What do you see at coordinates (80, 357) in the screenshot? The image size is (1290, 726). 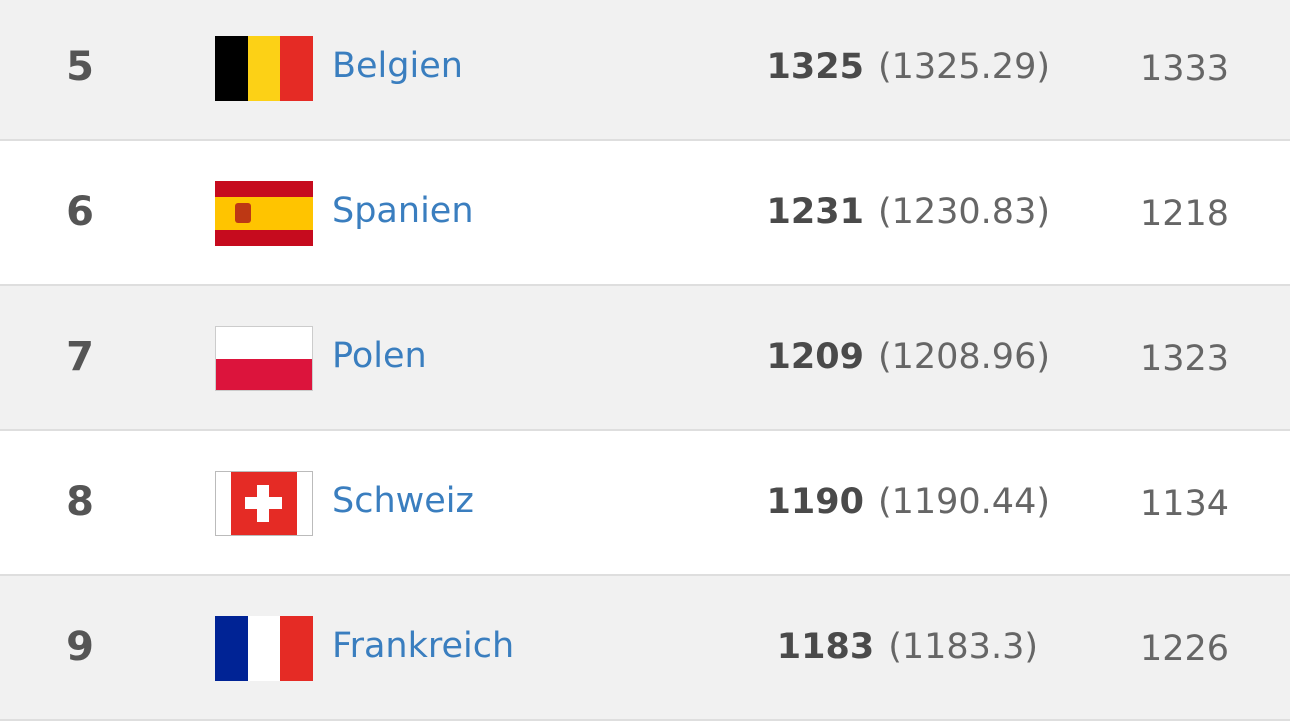 I see `rank: 7` at bounding box center [80, 357].